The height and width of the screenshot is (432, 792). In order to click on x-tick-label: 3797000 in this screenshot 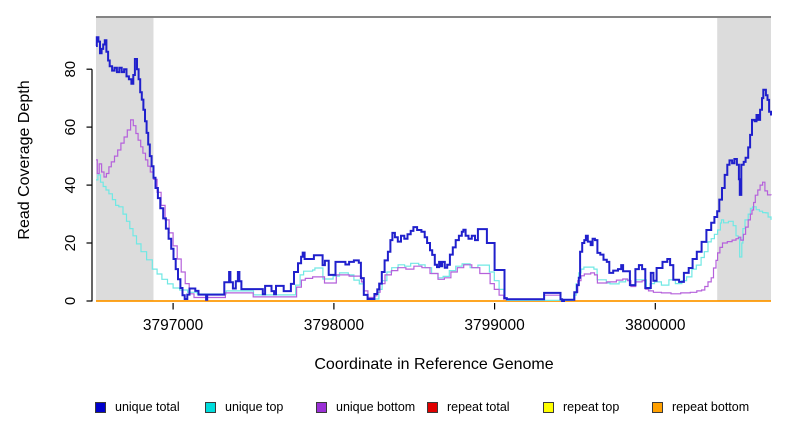, I will do `click(173, 325)`.